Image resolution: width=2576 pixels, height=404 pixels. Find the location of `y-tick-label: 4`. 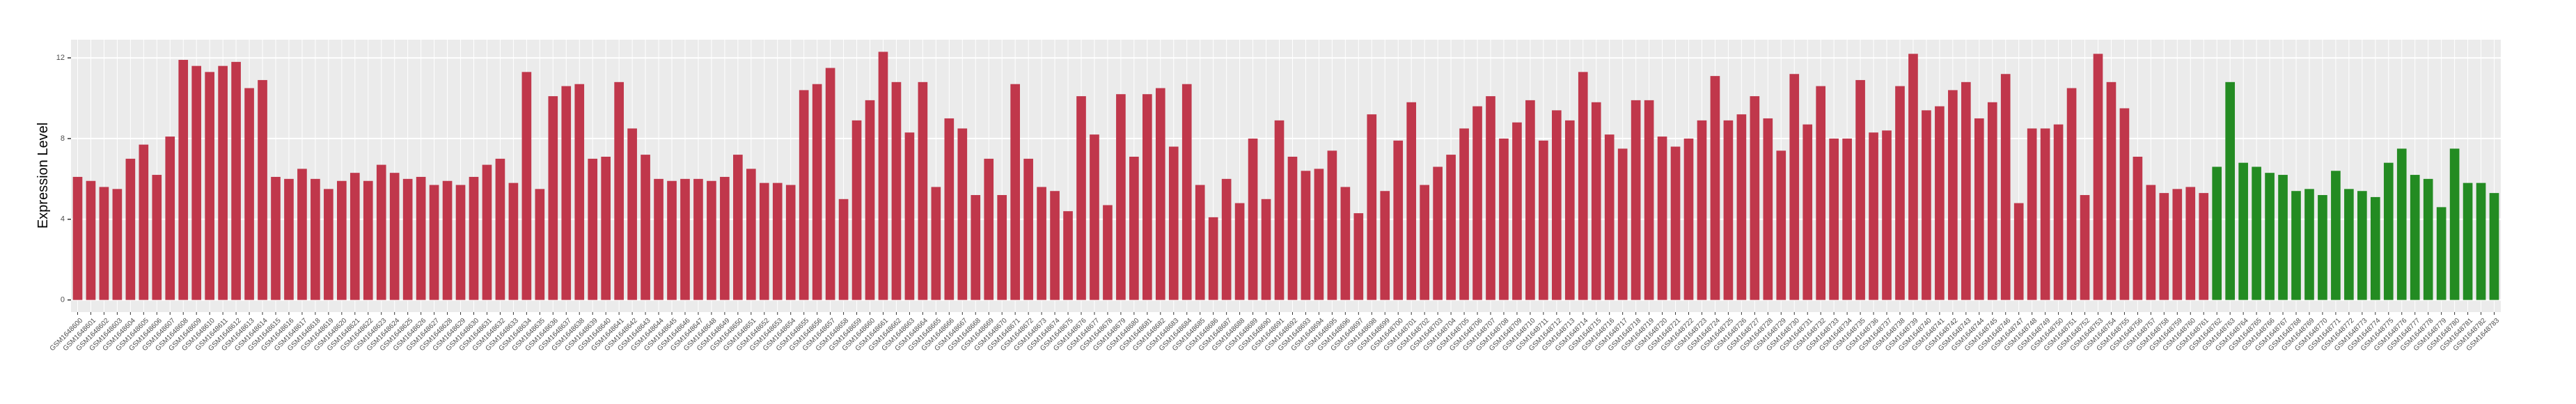

y-tick-label: 4 is located at coordinates (63, 219).